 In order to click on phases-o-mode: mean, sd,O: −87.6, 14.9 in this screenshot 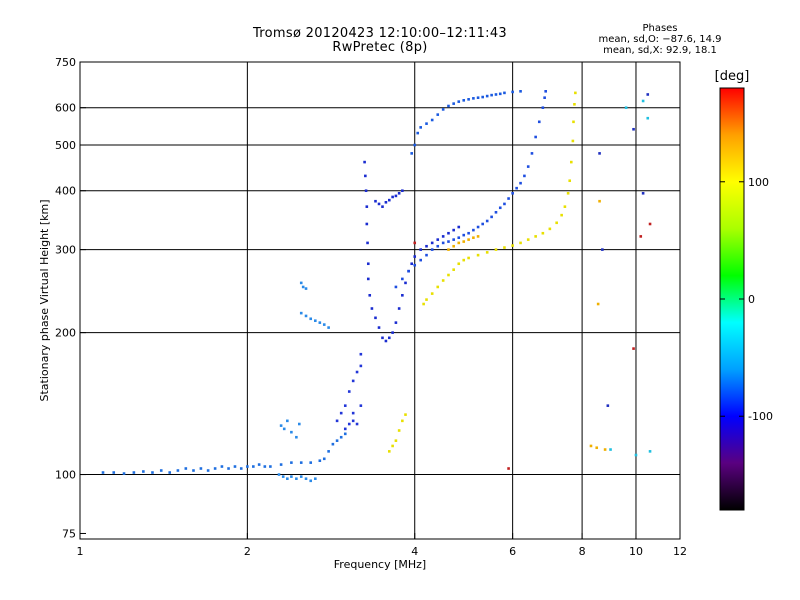, I will do `click(660, 39)`.